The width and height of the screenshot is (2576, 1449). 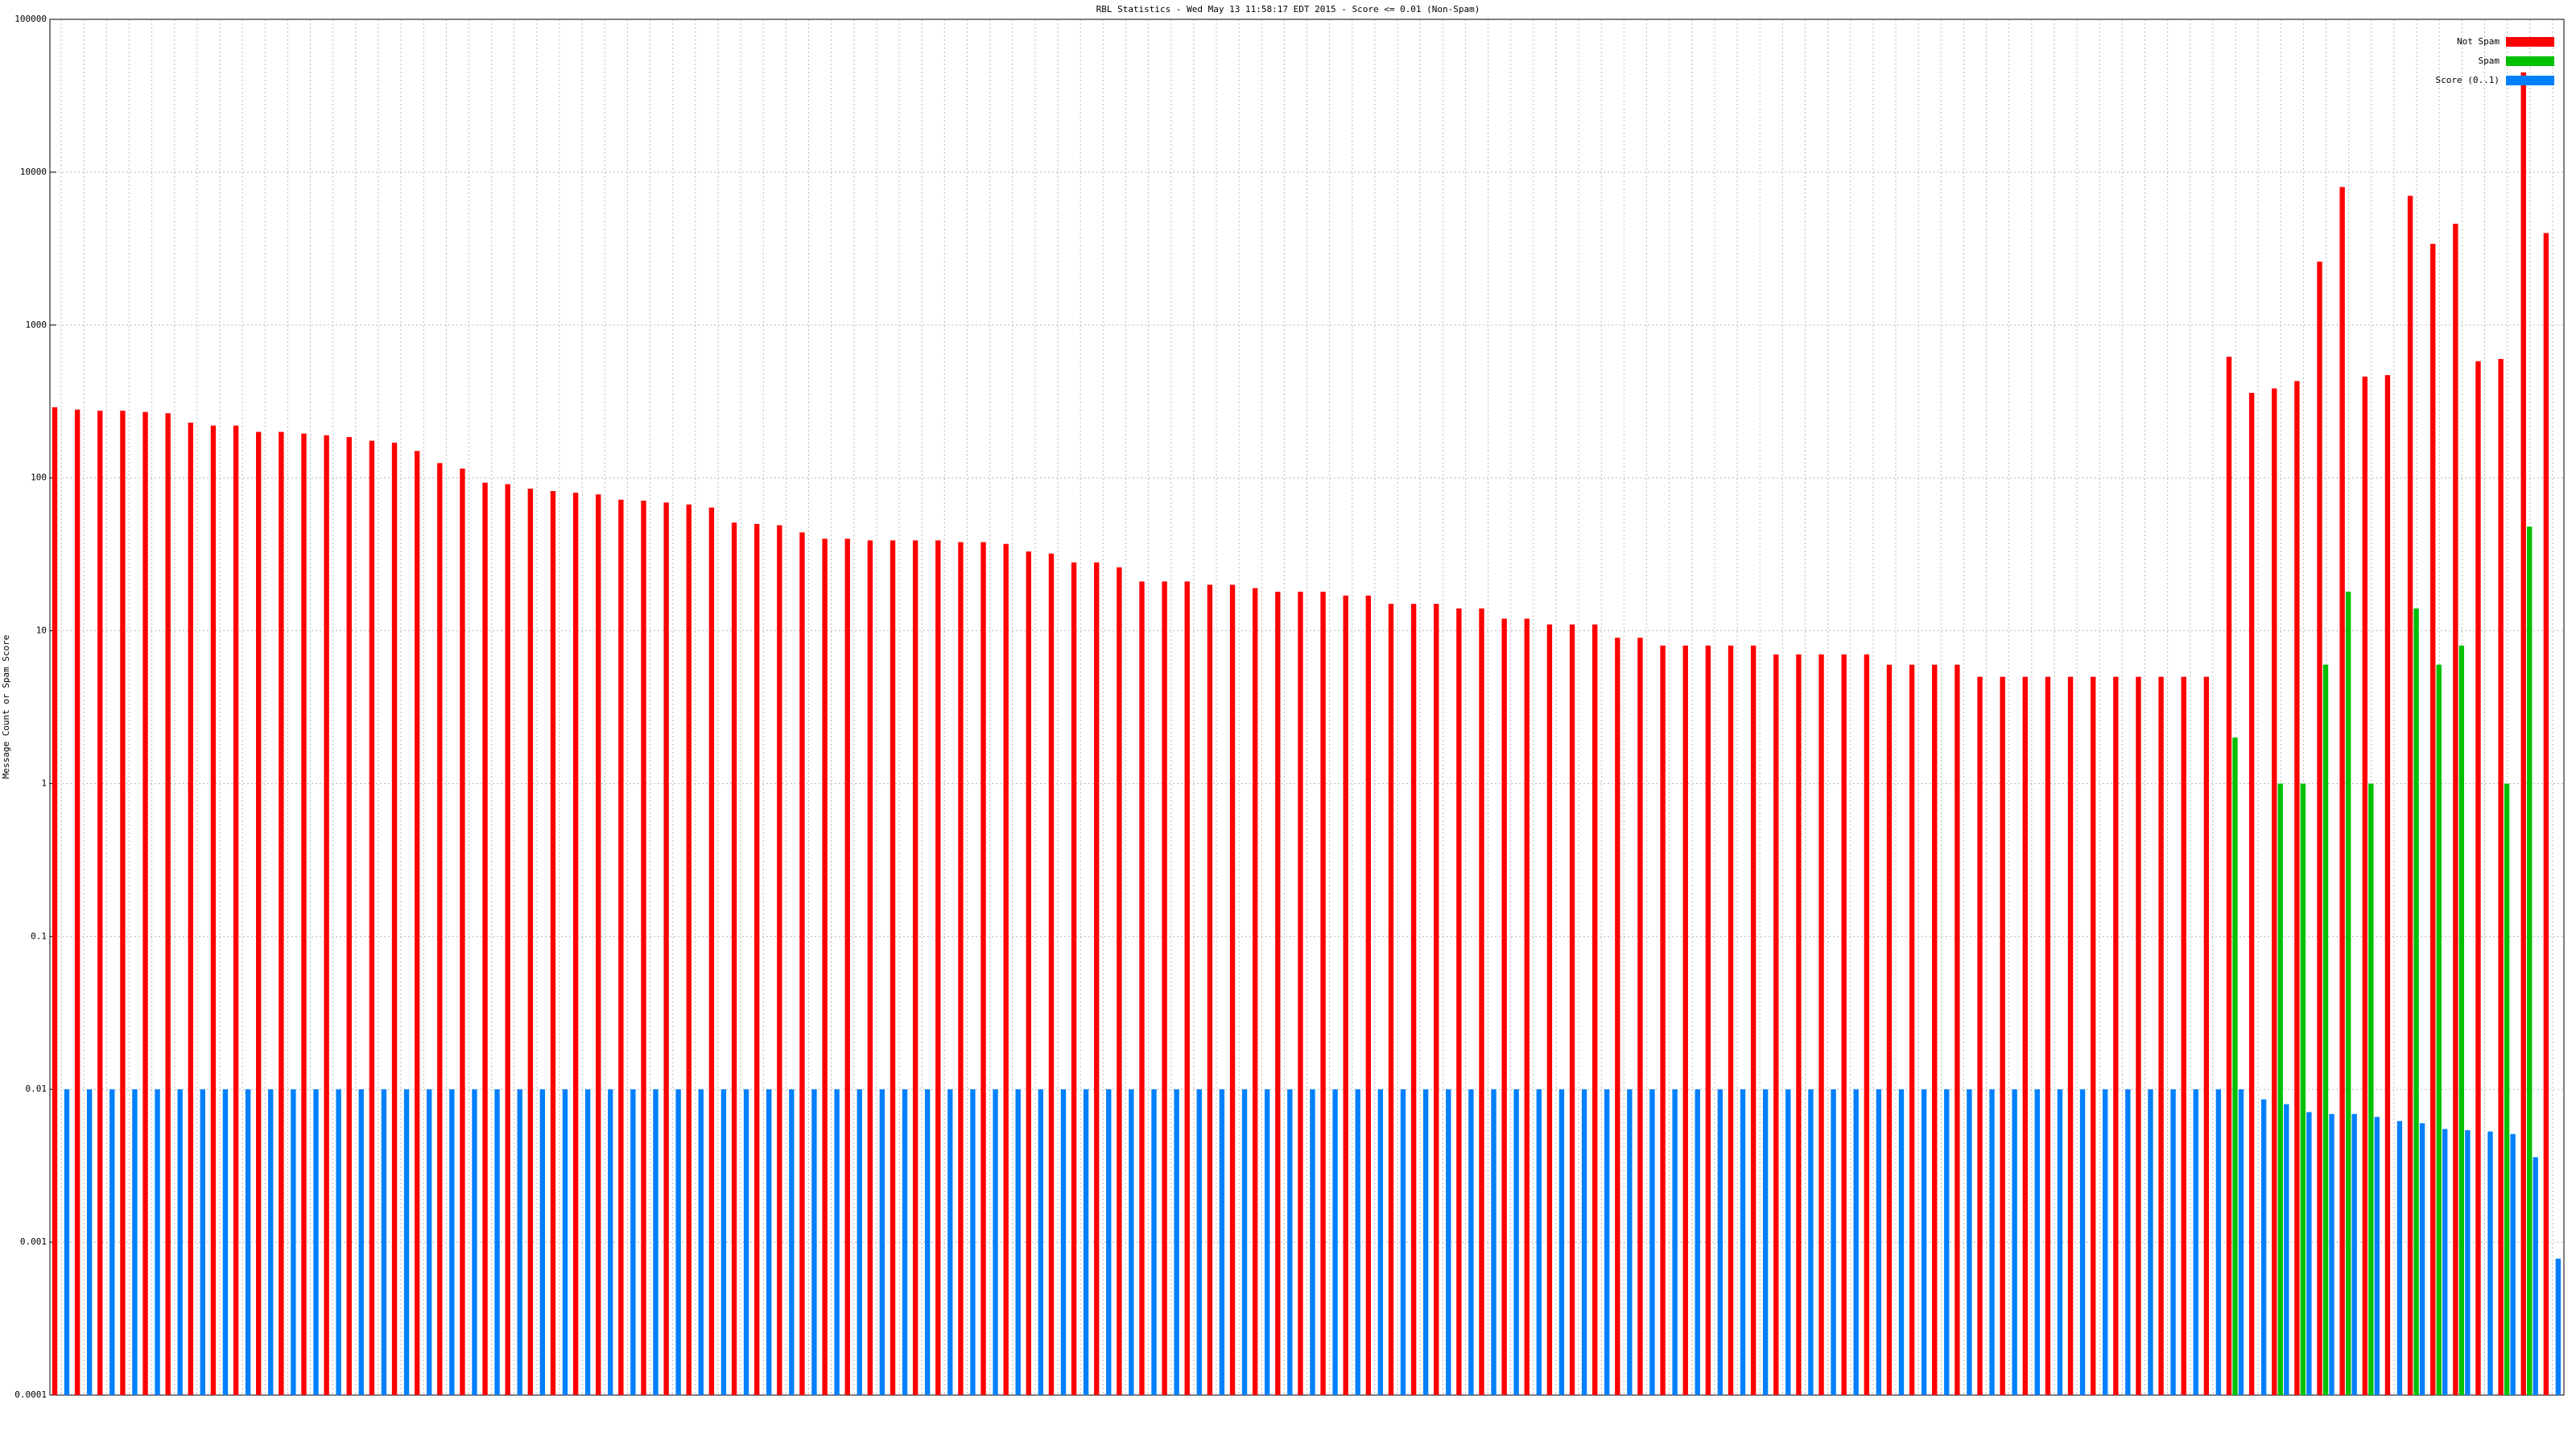 I want to click on y-tick-label: 1000, so click(x=36, y=325).